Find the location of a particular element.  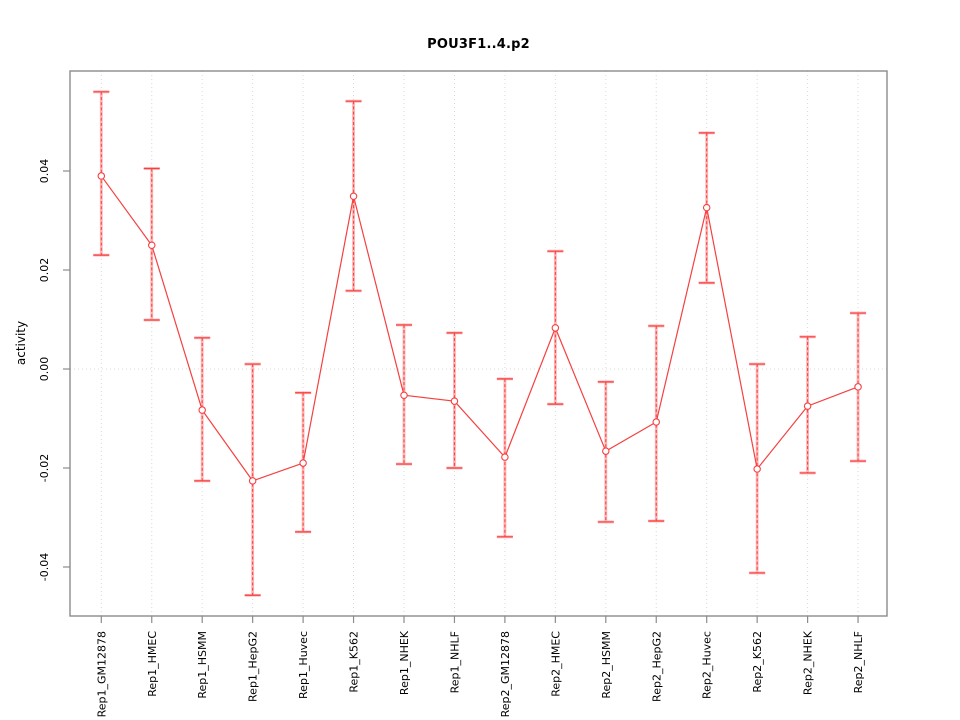

x-tick-label: Rep1_HSMM is located at coordinates (202, 665).